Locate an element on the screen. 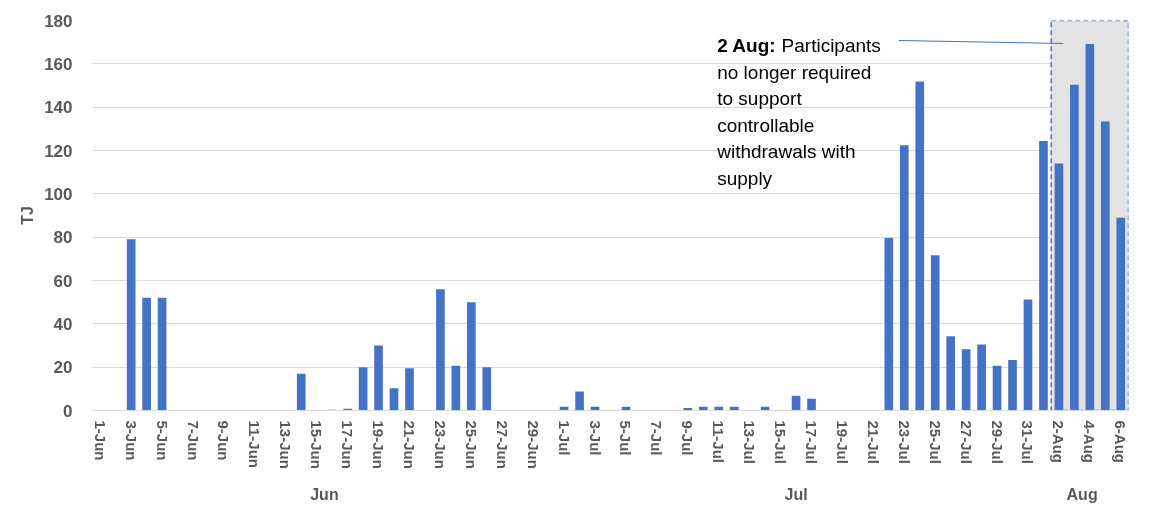 The height and width of the screenshot is (524, 1158). x-tick-label: 5-Jun is located at coordinates (162, 440).